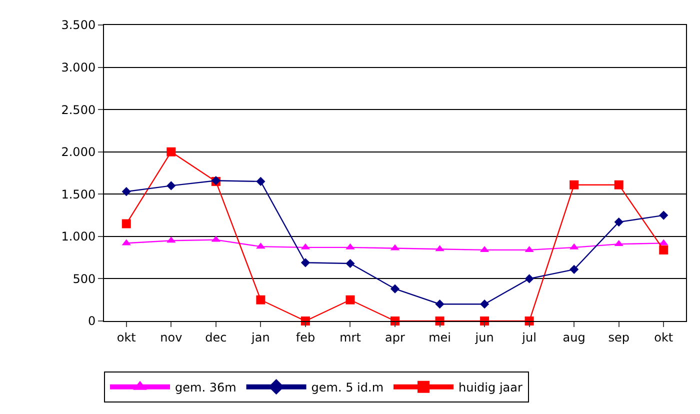  I want to click on y-tick-label: 2.000, so click(78, 152).